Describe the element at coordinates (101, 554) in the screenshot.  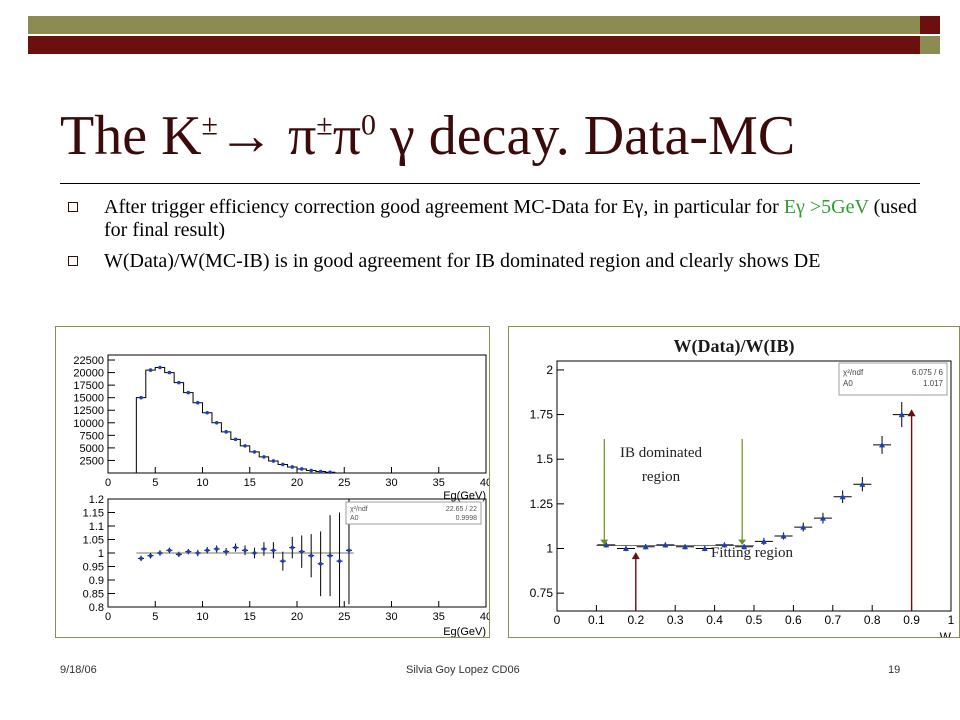
I see `ratio-ytick-label: 1` at that location.